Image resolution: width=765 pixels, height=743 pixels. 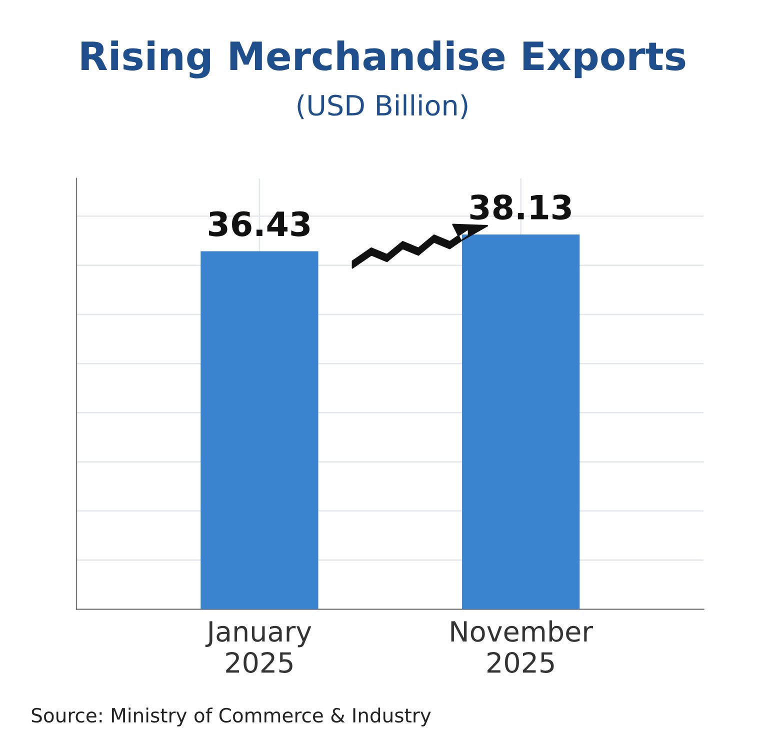 What do you see at coordinates (520, 207) in the screenshot?
I see `data-label: 38.13` at bounding box center [520, 207].